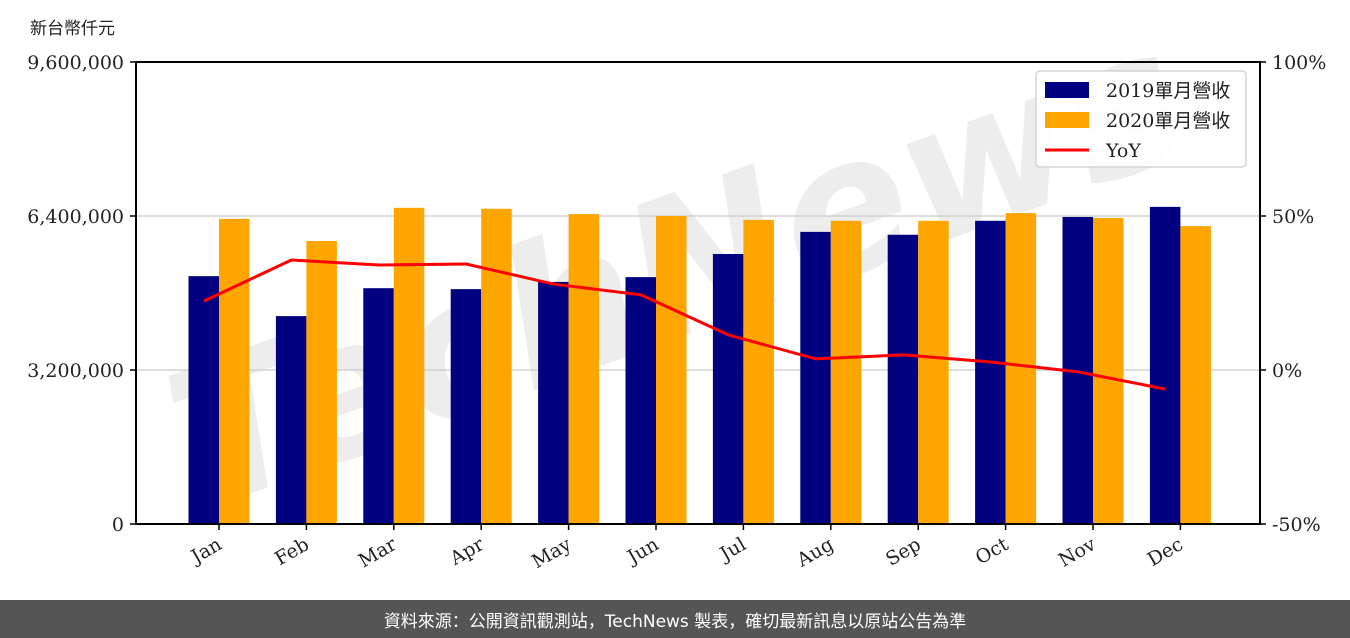 The image size is (1350, 638). Describe the element at coordinates (292, 551) in the screenshot. I see `x-tick-label: Feb` at that location.